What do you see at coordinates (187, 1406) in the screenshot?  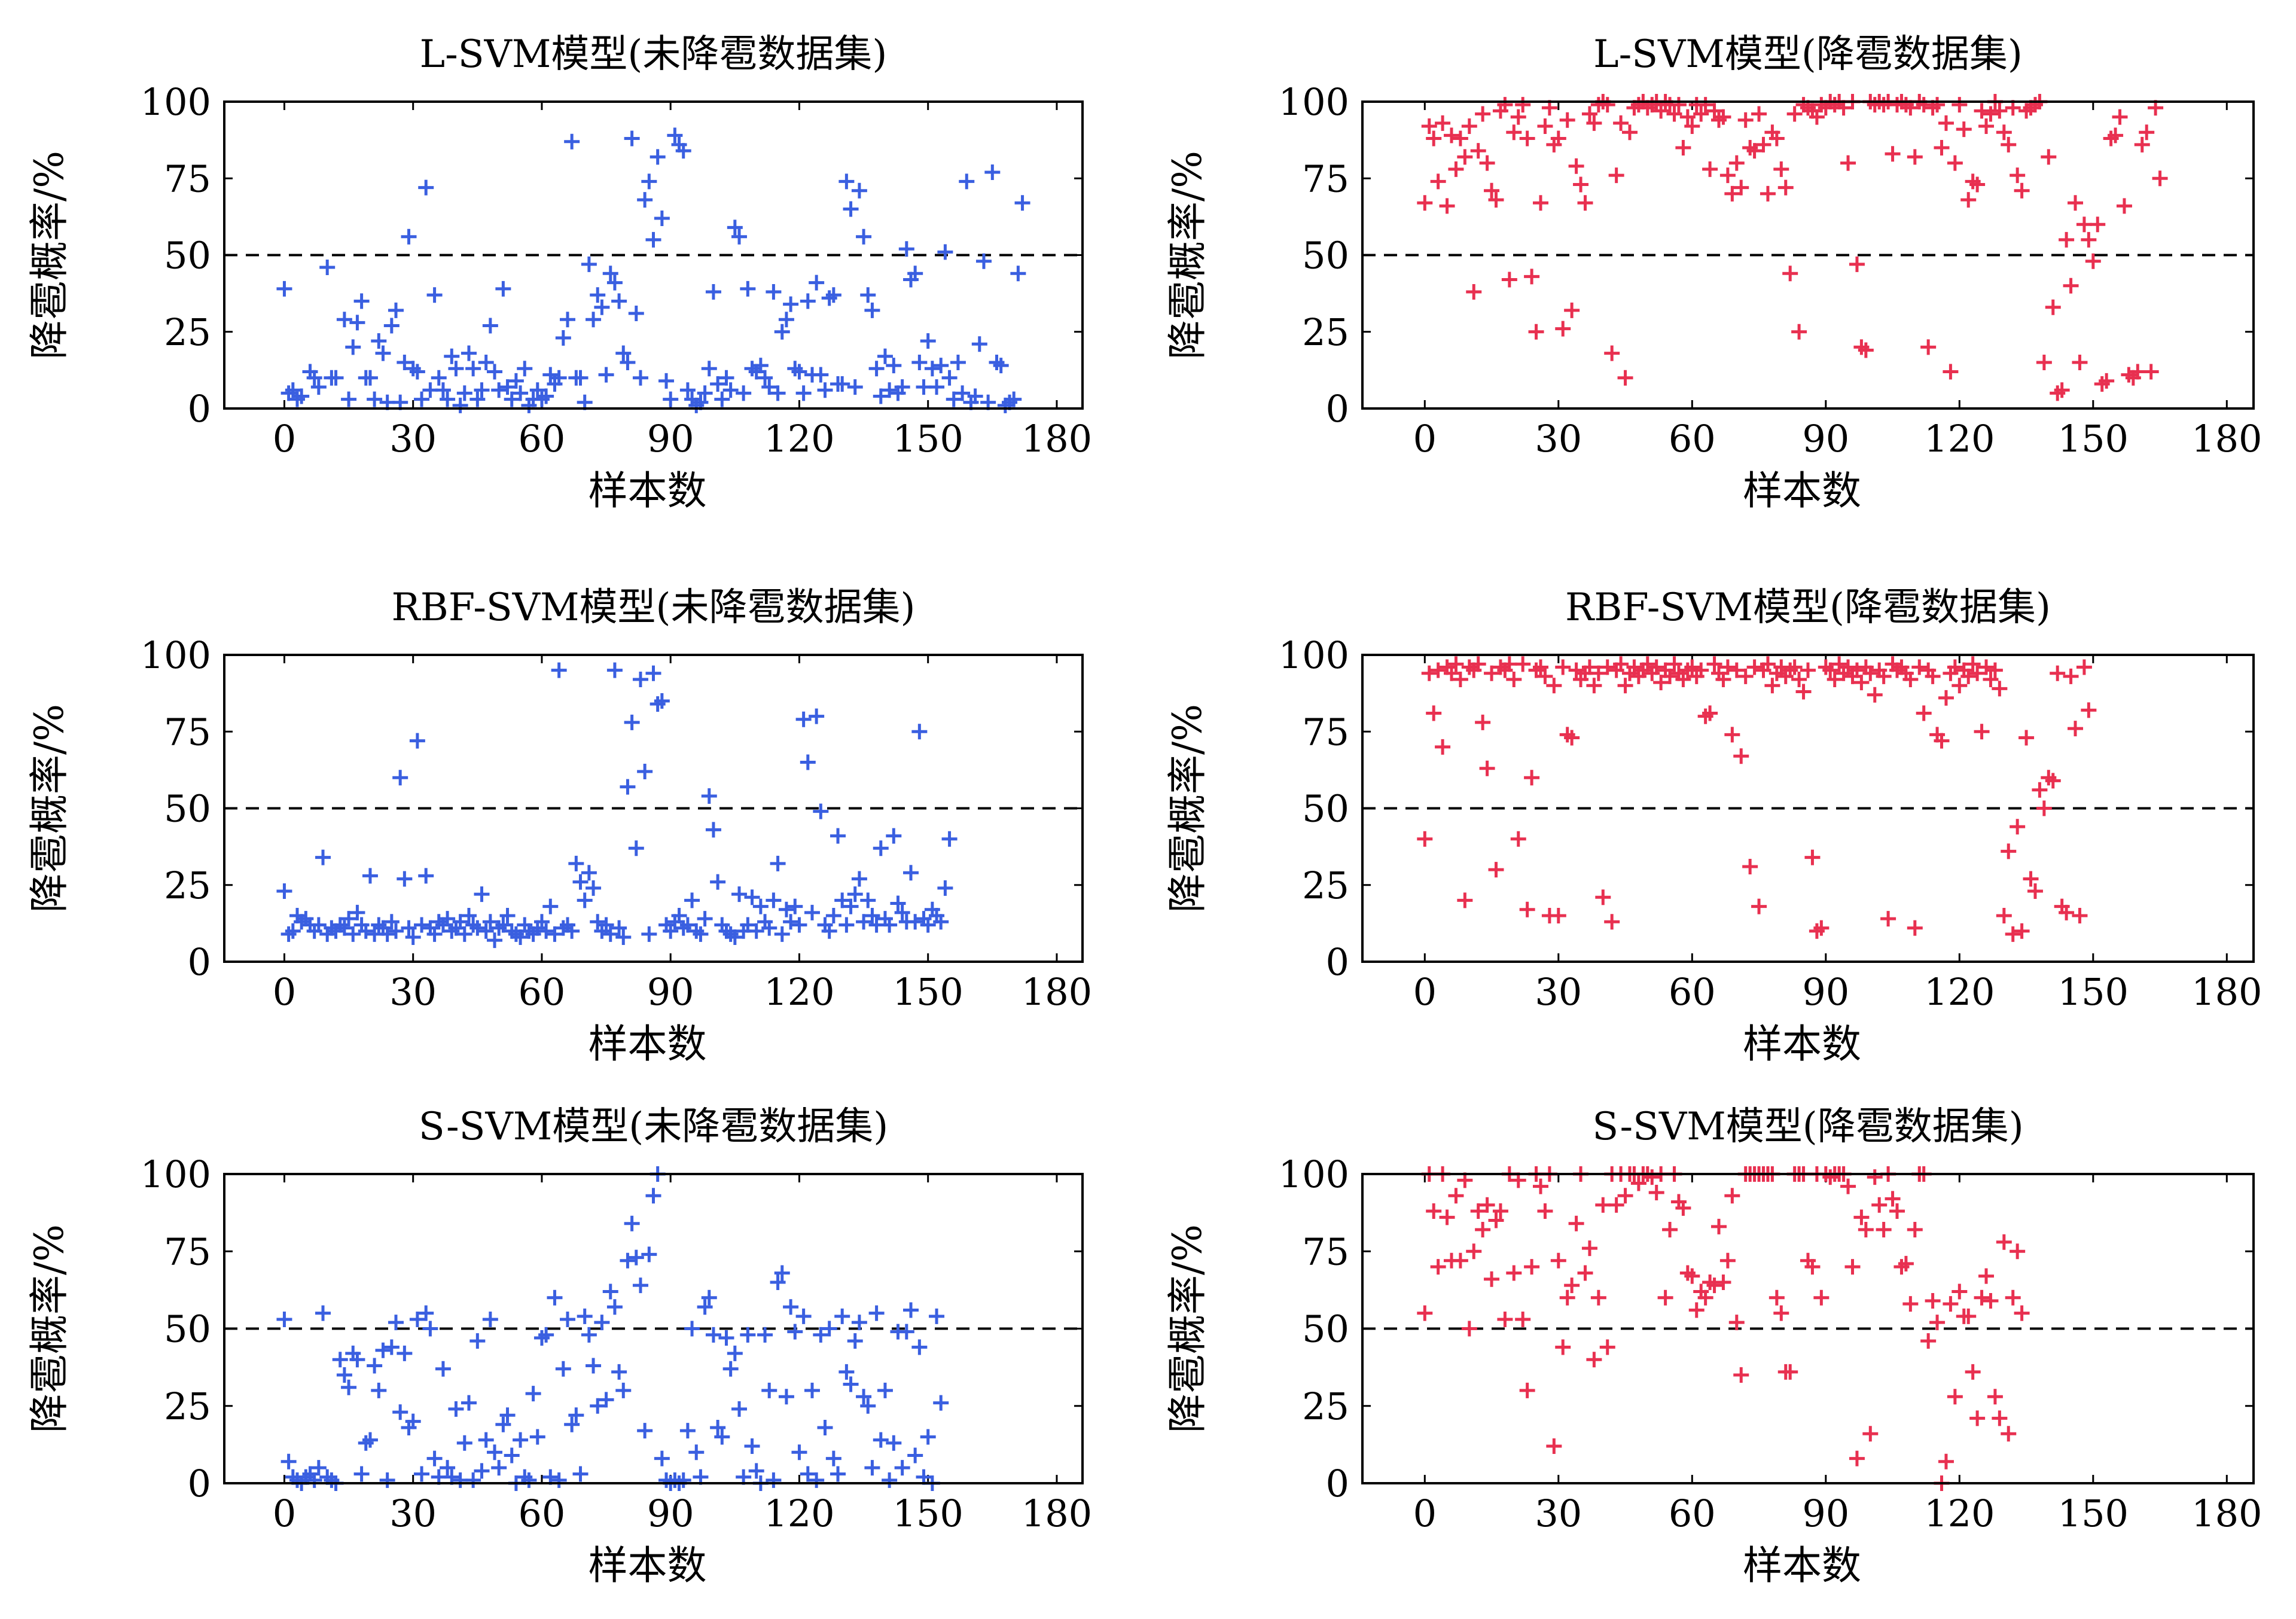 I see `y-tick-label: 25` at bounding box center [187, 1406].